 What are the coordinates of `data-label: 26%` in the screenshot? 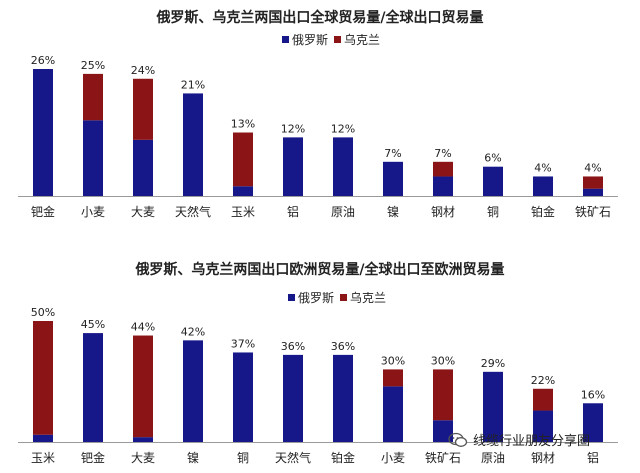 It's located at (43, 60).